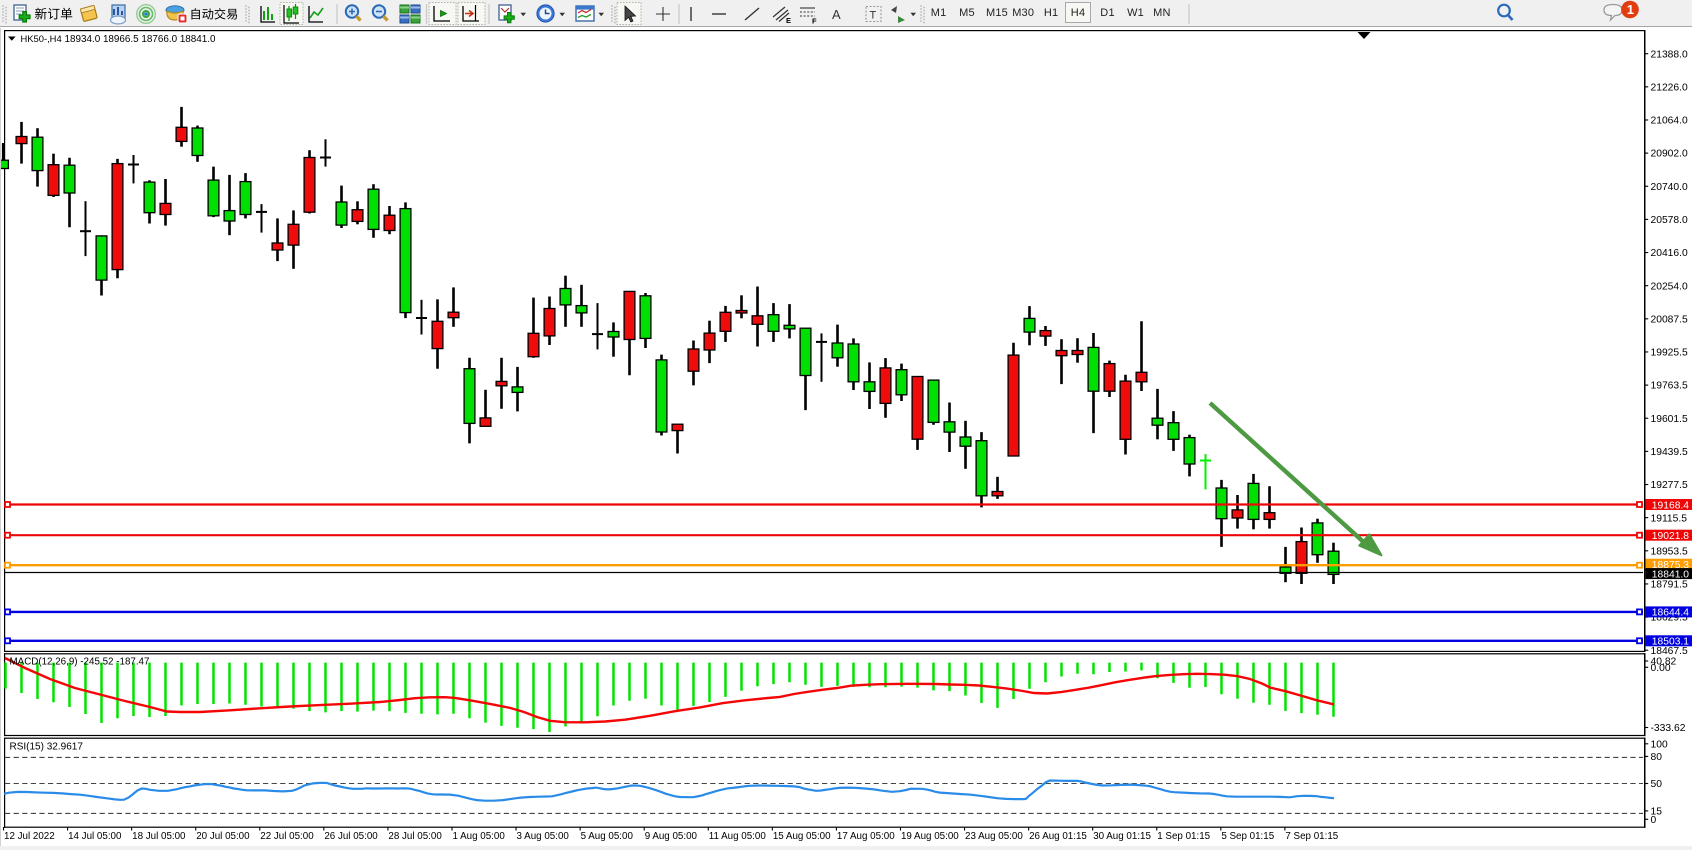  I want to click on svg-text: 20740.0, so click(1669, 187).